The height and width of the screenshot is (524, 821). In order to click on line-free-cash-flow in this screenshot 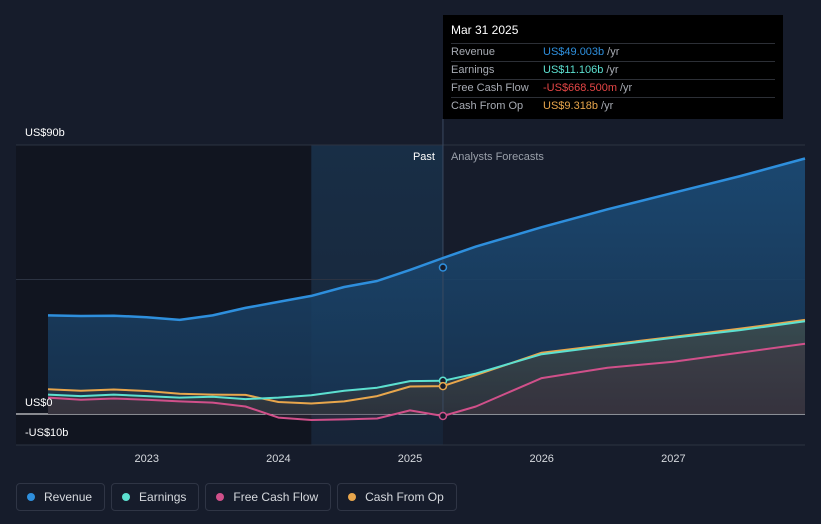, I will do `click(426, 381)`.